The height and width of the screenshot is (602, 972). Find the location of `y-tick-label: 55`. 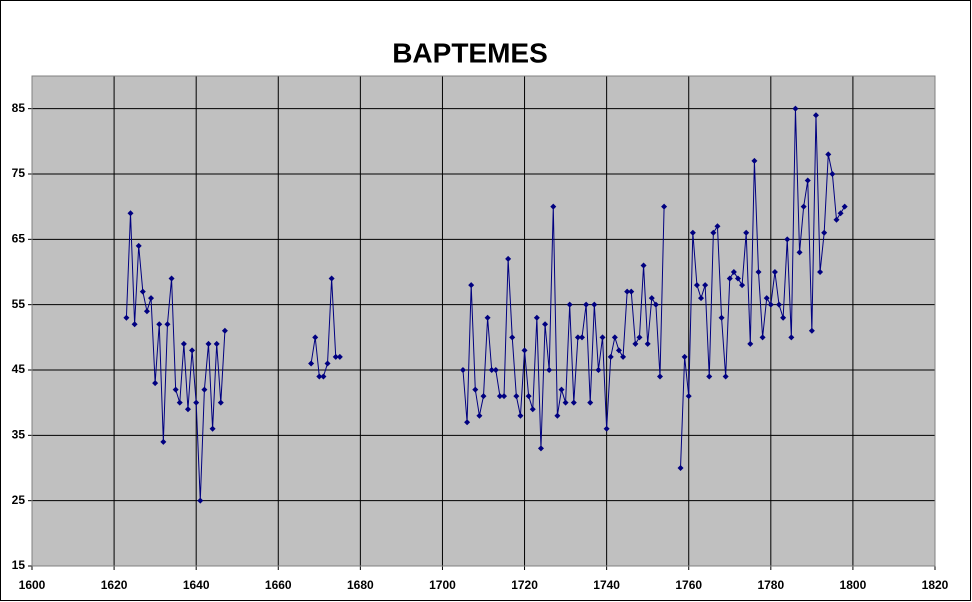

y-tick-label: 55 is located at coordinates (19, 304).